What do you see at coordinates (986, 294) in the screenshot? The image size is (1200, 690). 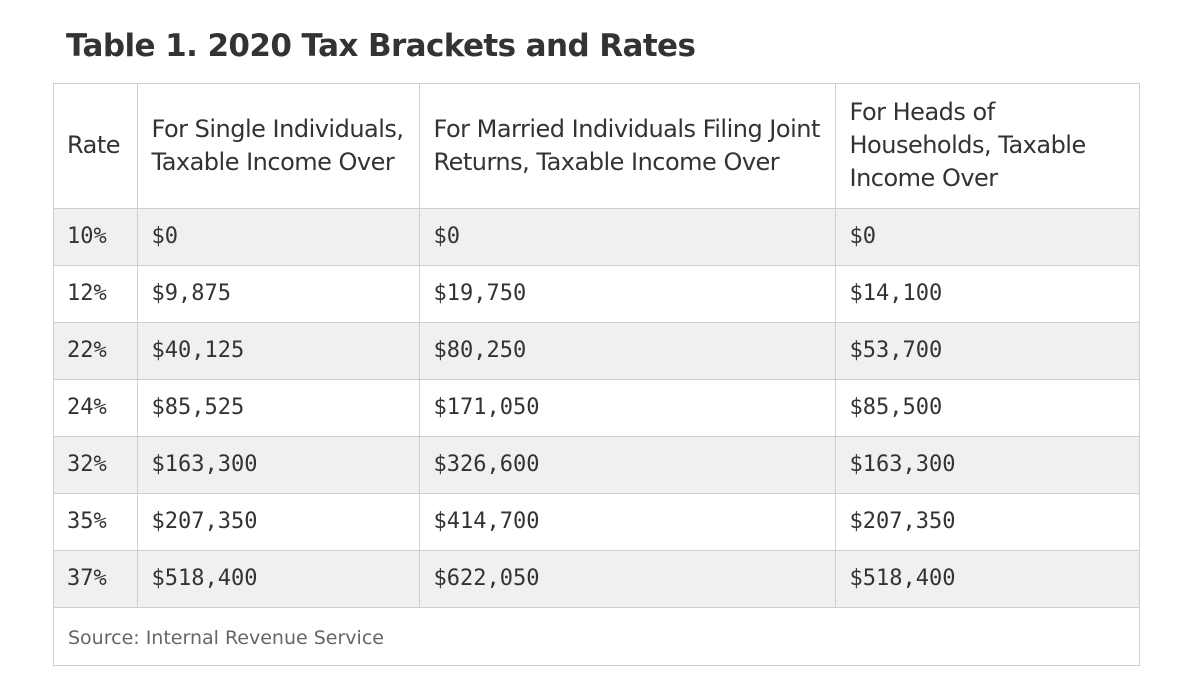 I see `head-of-household-cell: $14,100` at bounding box center [986, 294].